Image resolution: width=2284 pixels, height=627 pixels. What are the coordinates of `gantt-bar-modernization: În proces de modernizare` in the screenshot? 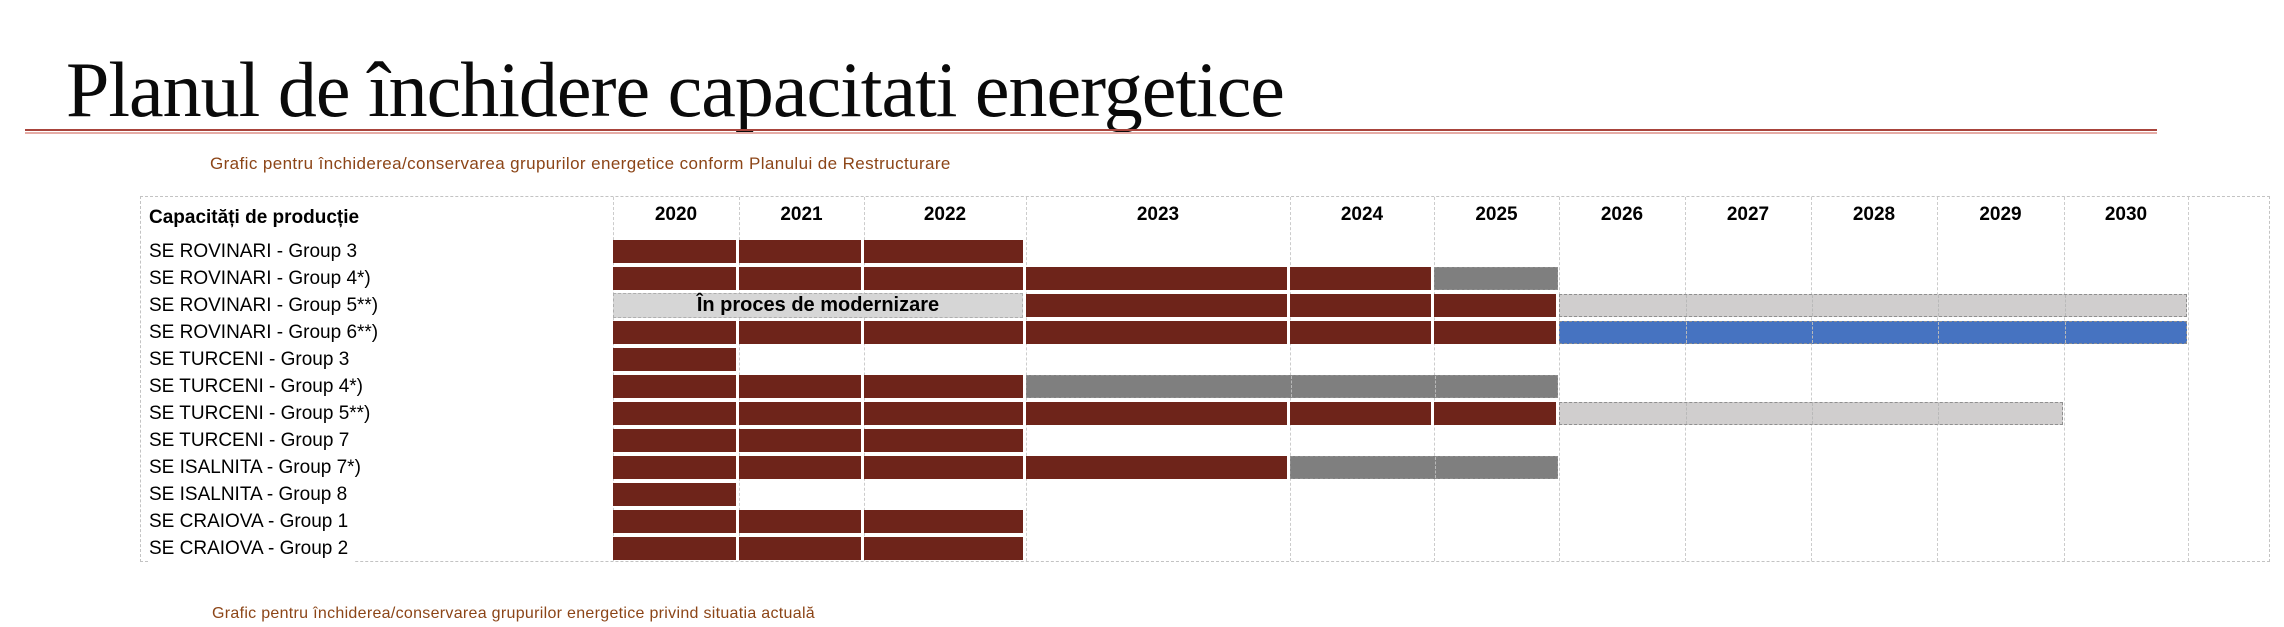 It's located at (818, 305).